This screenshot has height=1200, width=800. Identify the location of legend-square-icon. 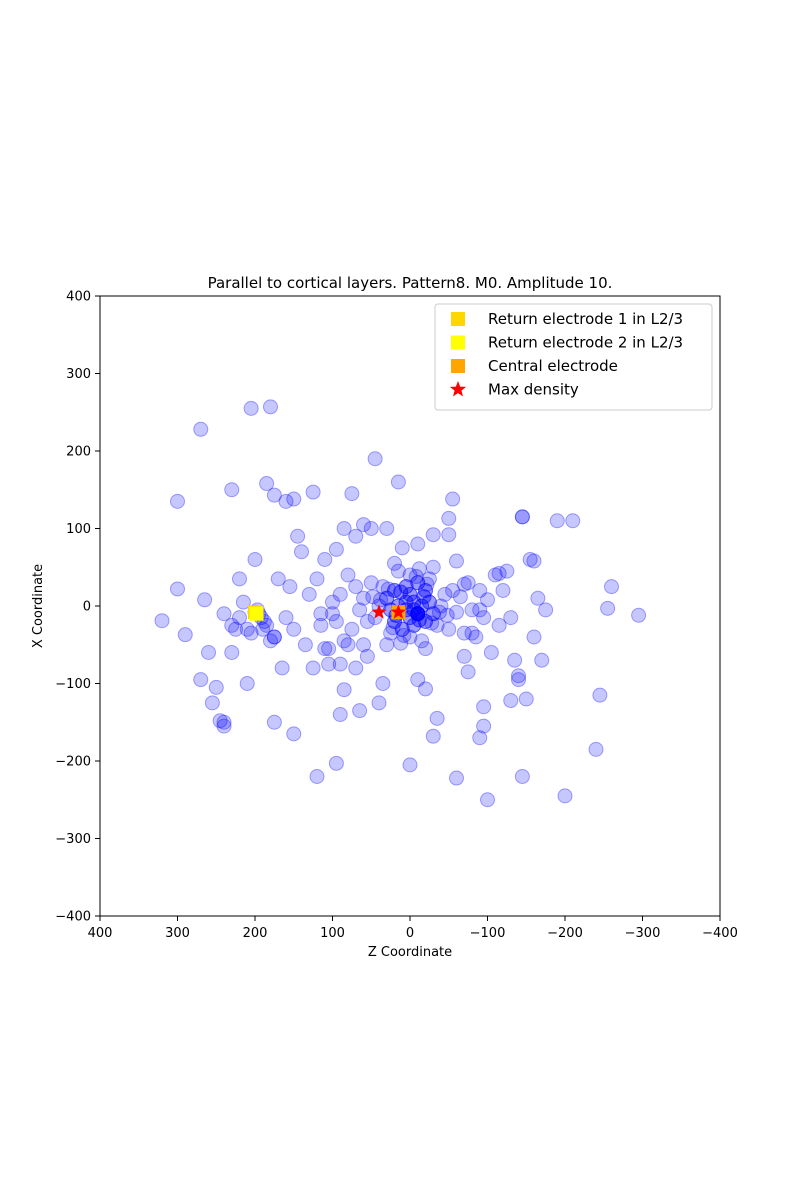
(458, 366).